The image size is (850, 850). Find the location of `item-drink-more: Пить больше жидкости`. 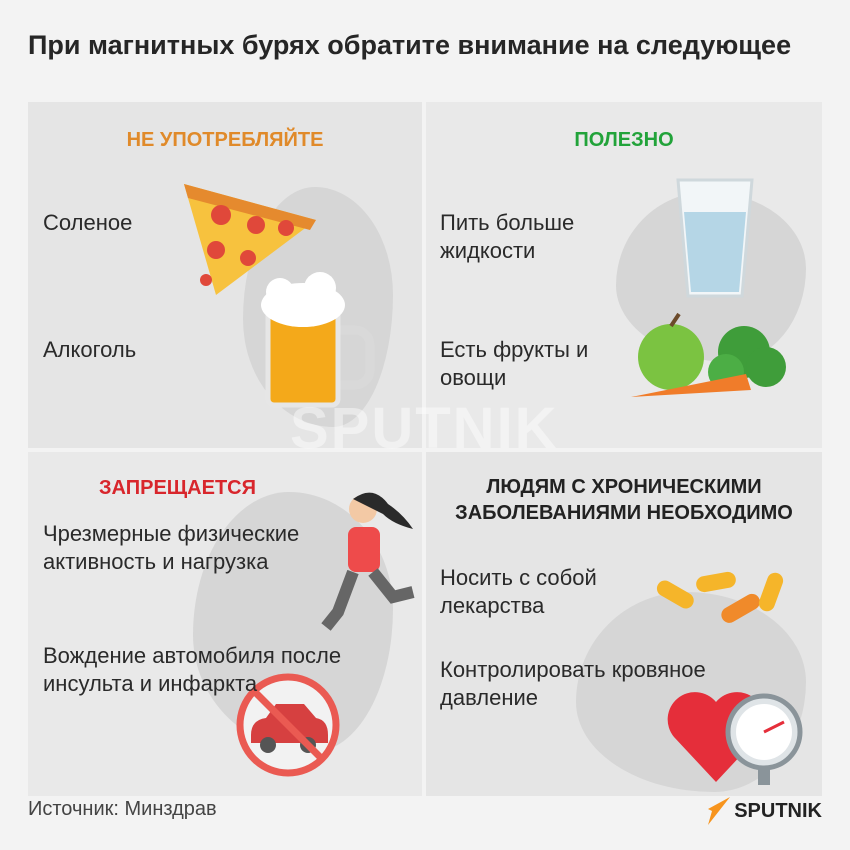

item-drink-more: Пить больше жидкости is located at coordinates (507, 236).